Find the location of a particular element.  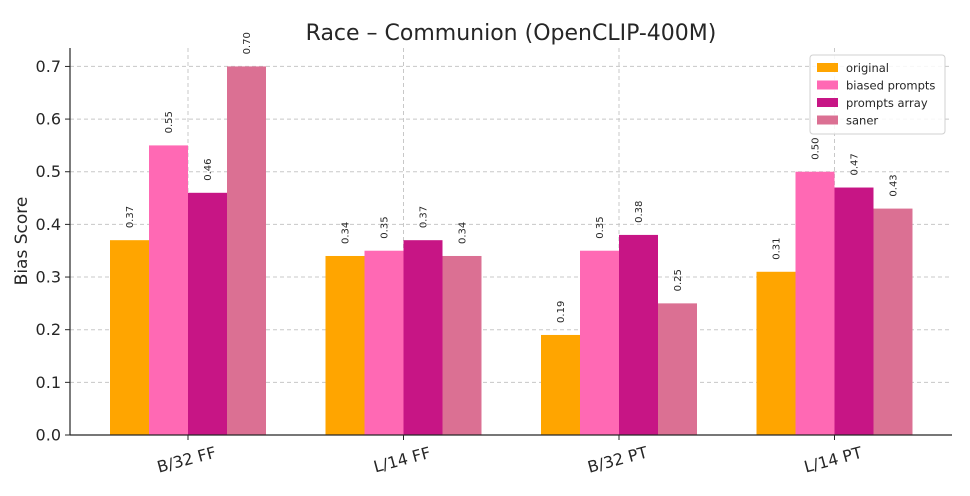

data-label: 0.55 is located at coordinates (169, 122).